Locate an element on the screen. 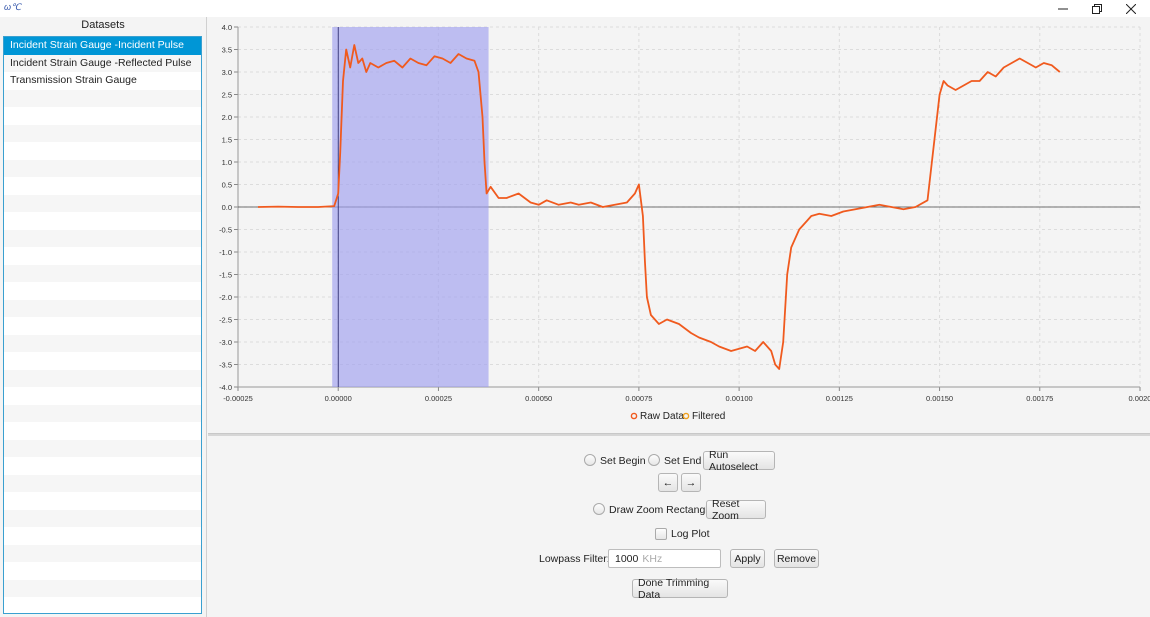 This screenshot has width=1150, height=617. remove-button: Remove is located at coordinates (796, 558).